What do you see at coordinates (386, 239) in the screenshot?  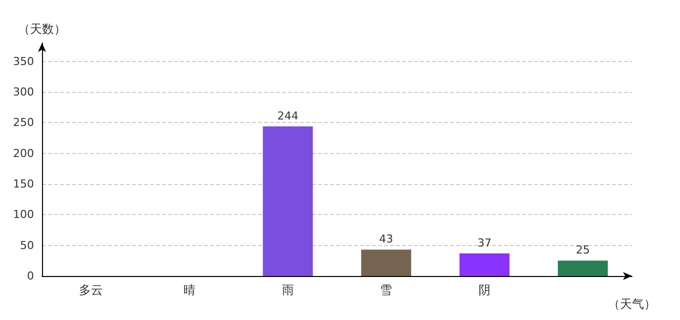 I see `data-label: 43` at bounding box center [386, 239].